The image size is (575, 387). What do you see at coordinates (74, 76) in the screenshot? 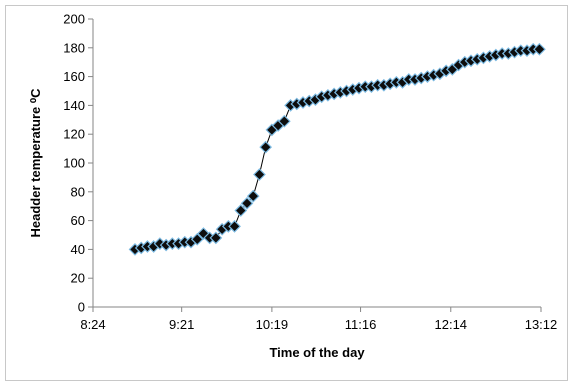
I see `y-tick-label: 160` at bounding box center [74, 76].